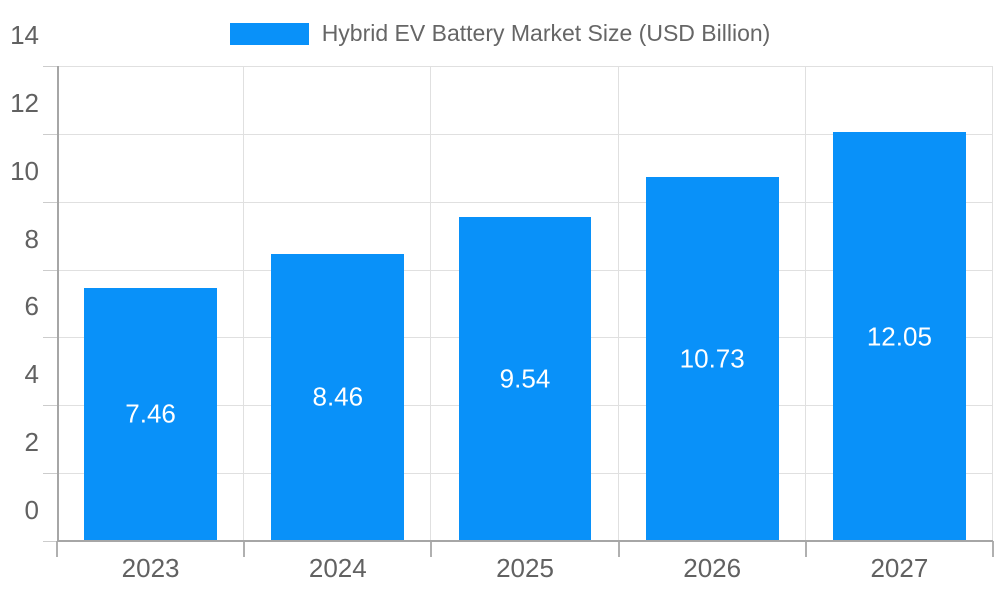 The width and height of the screenshot is (1000, 600). I want to click on y-axis-tick-label: 14, so click(24, 34).